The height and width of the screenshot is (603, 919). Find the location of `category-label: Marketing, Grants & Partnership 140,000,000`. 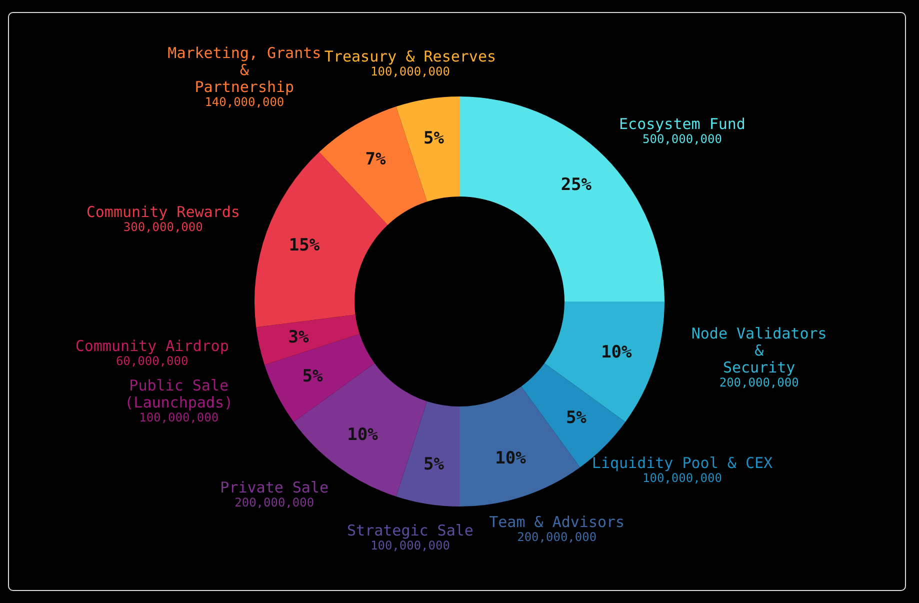

category-label: Marketing, Grants & Partnership 140,000,000 is located at coordinates (245, 76).